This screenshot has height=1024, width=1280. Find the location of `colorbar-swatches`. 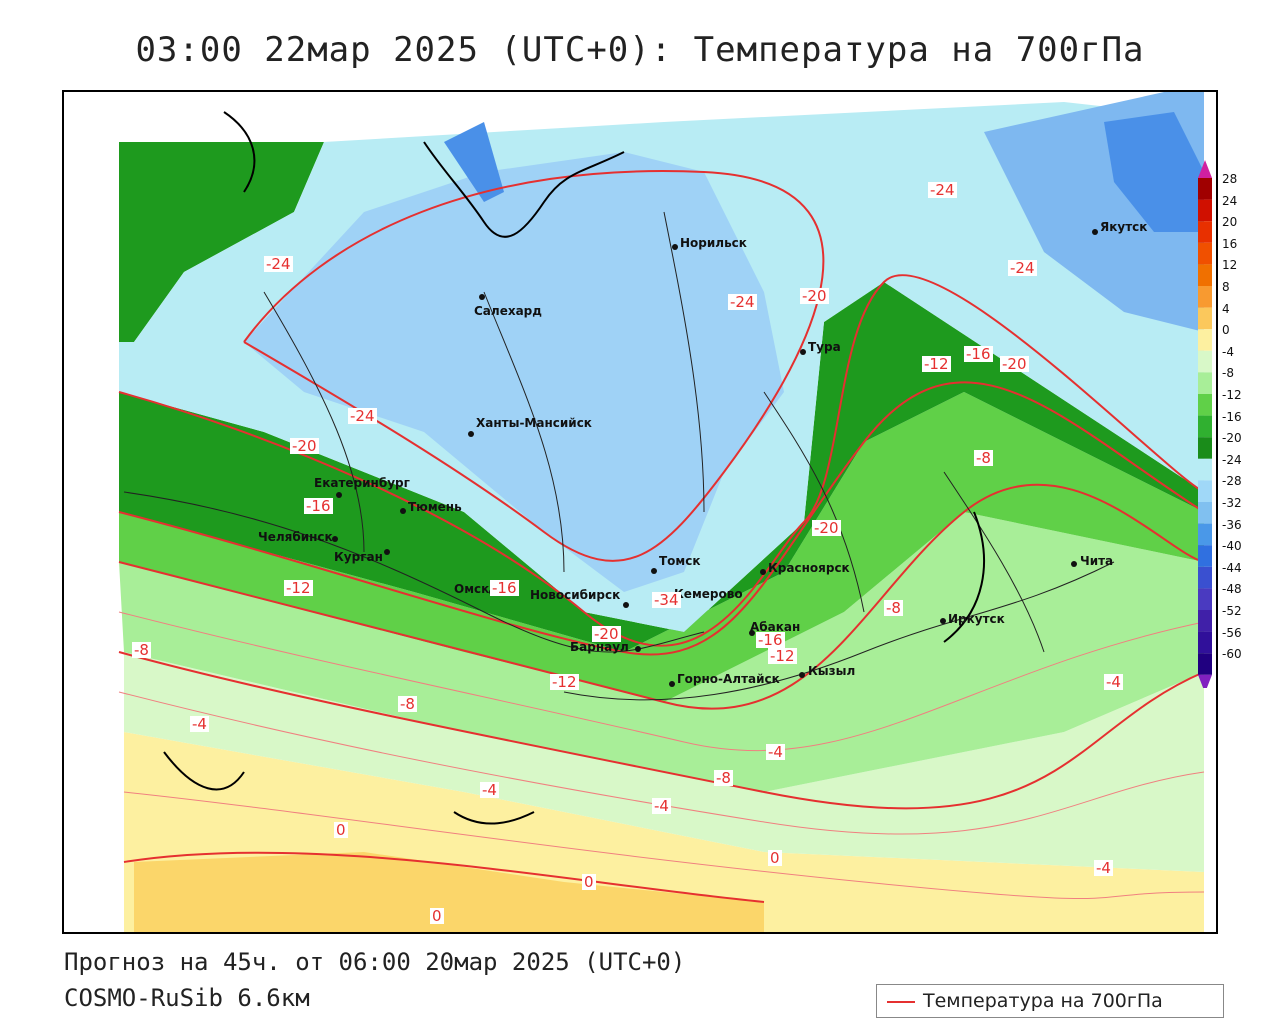

colorbar-swatches is located at coordinates (1205, 424).